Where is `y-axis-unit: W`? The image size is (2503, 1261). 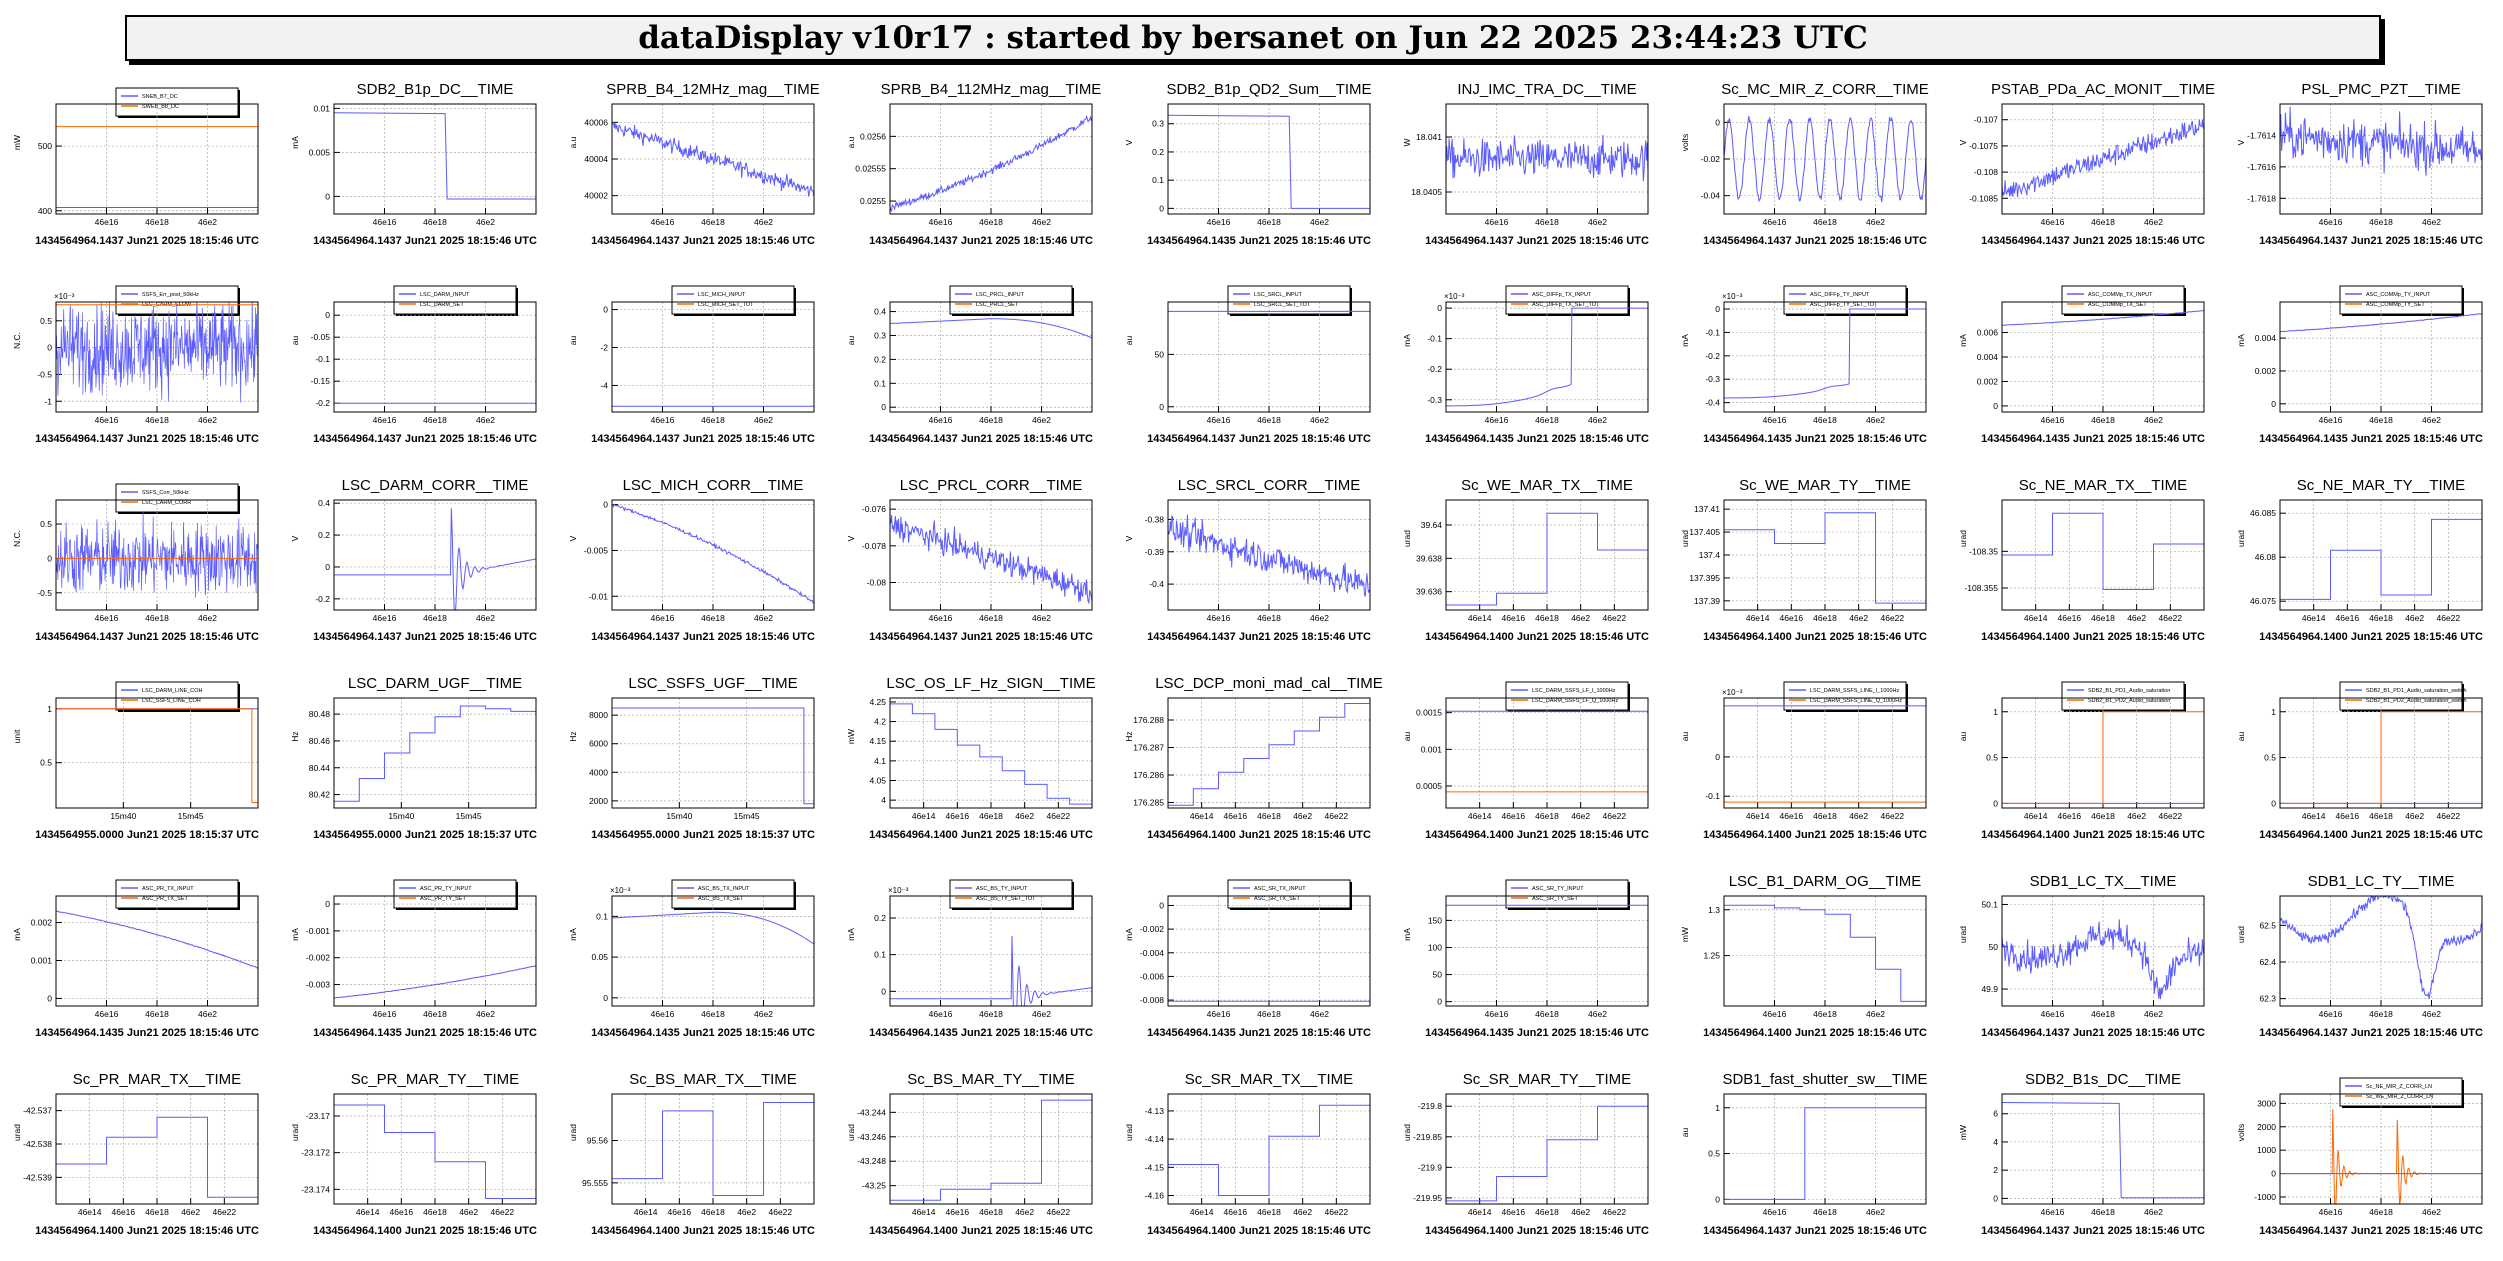 y-axis-unit: W is located at coordinates (1407, 142).